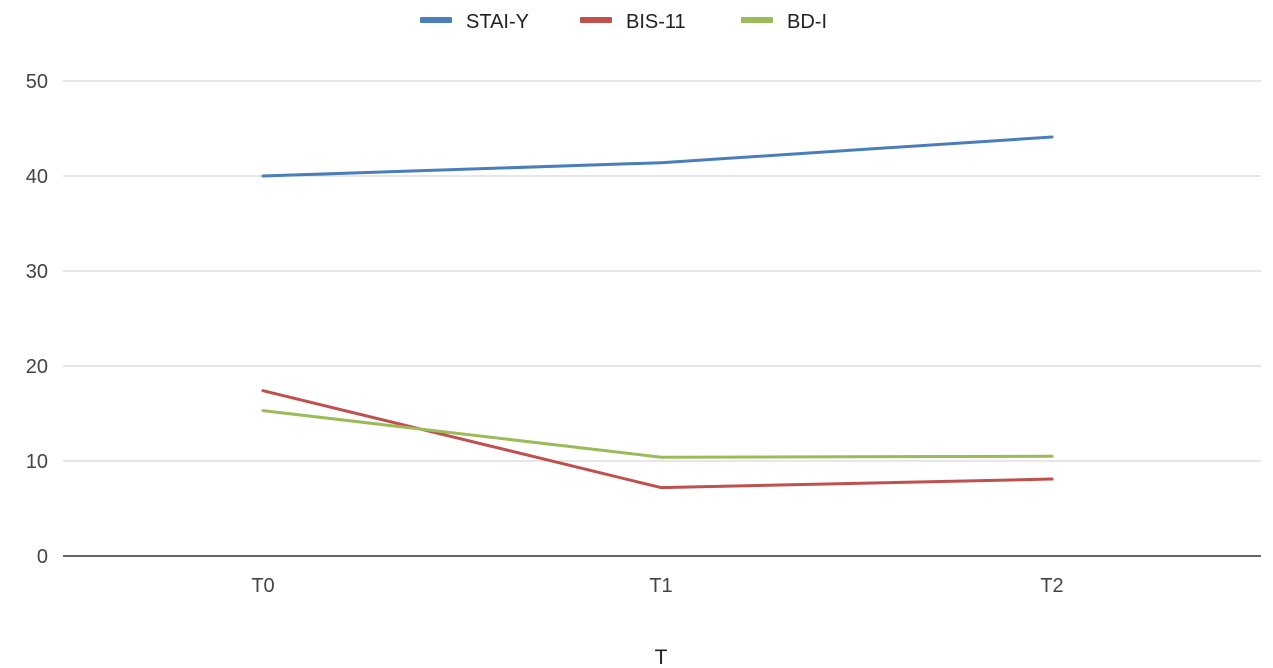 The width and height of the screenshot is (1273, 668). Describe the element at coordinates (37, 272) in the screenshot. I see `y-tick-label: 30` at that location.